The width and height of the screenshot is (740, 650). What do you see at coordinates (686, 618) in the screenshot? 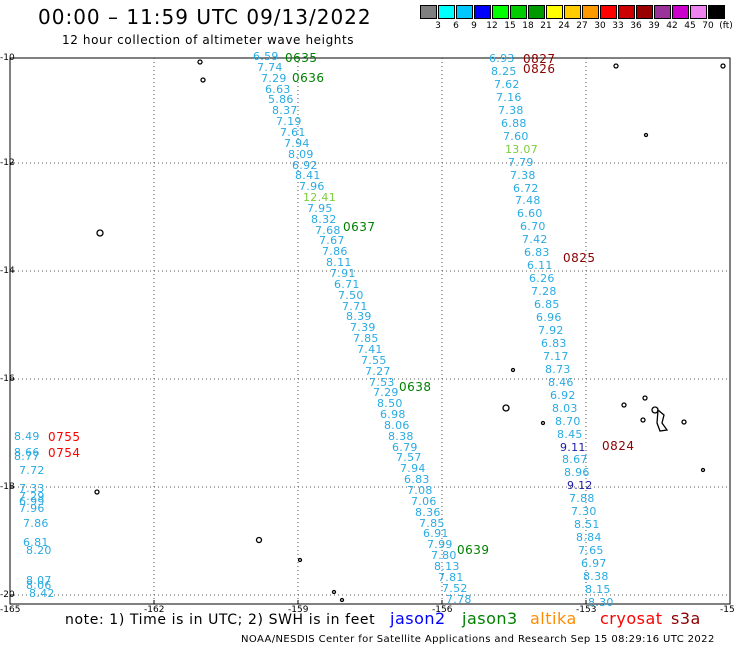
I see `legend-s3a: s3a` at bounding box center [686, 618].